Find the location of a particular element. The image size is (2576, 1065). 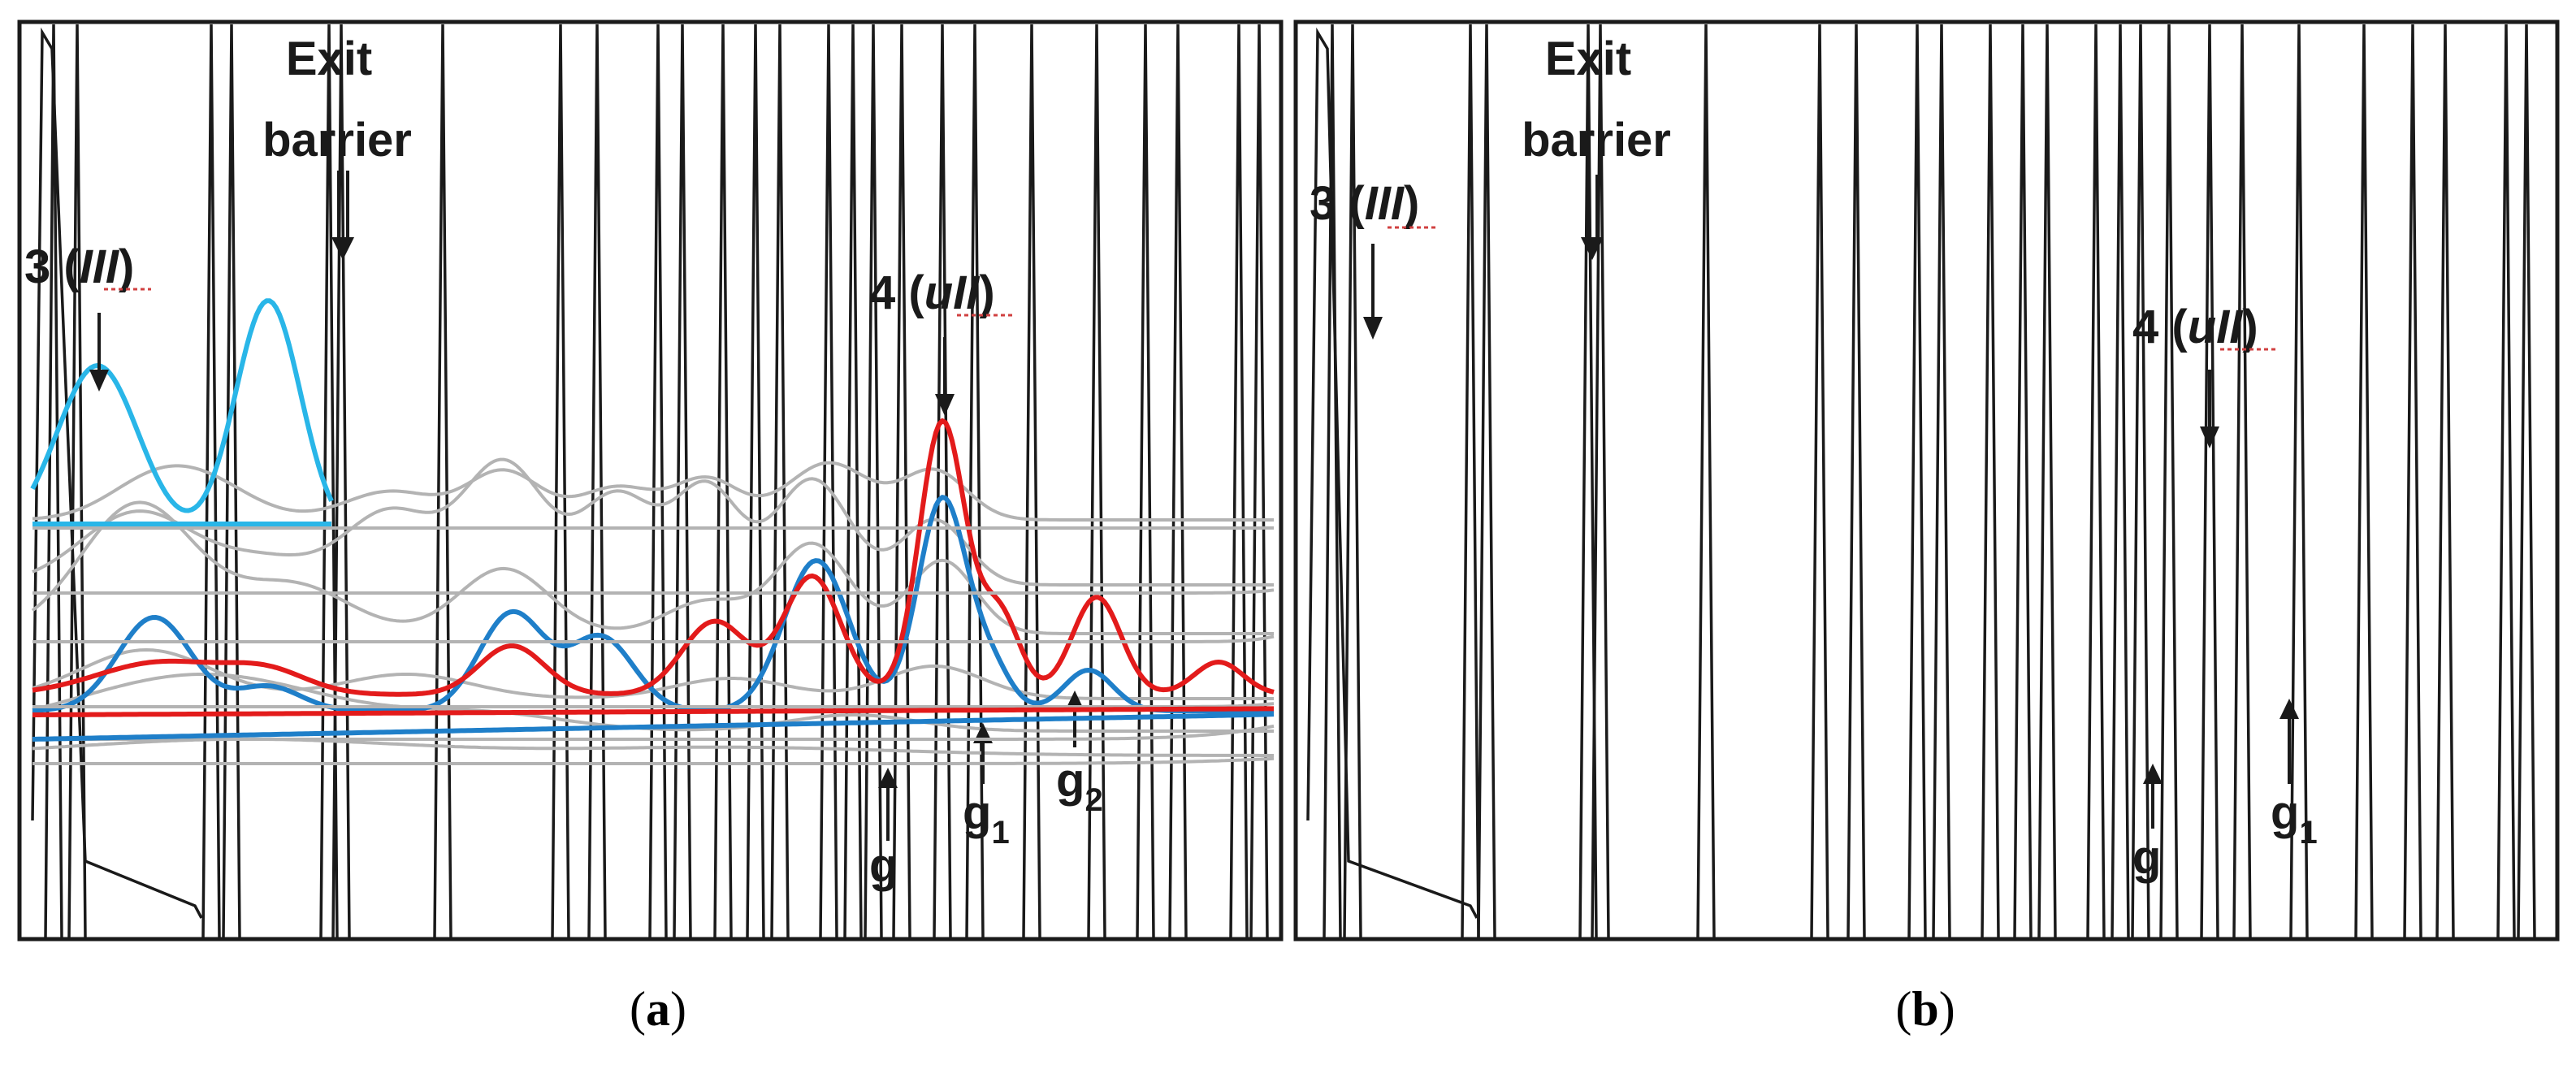

panel-a-caption: (a) is located at coordinates (658, 1009).